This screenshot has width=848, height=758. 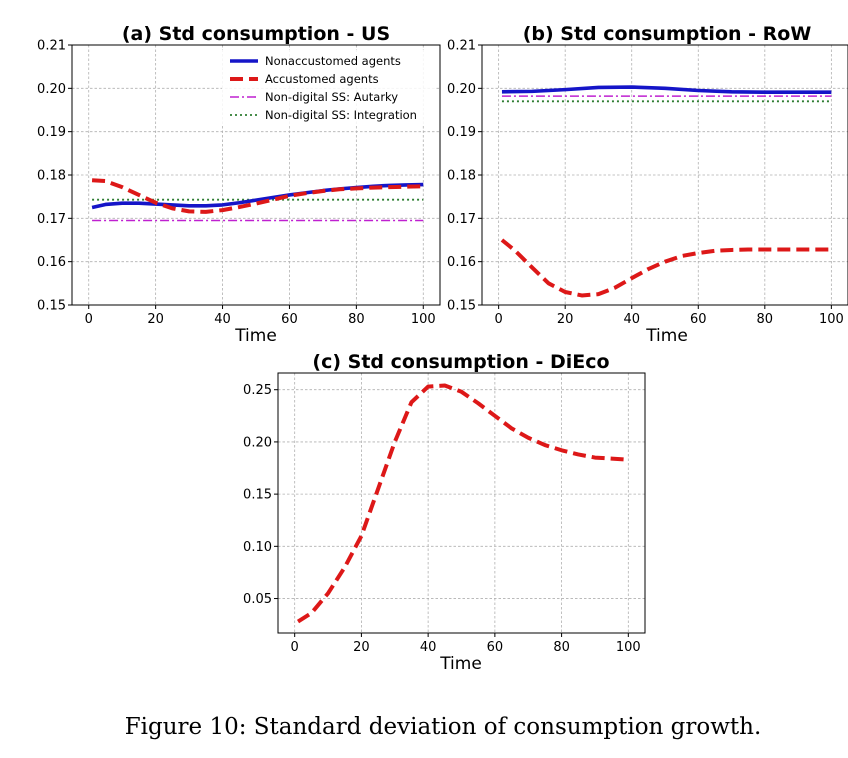 I want to click on panel-a-series, so click(x=257, y=200).